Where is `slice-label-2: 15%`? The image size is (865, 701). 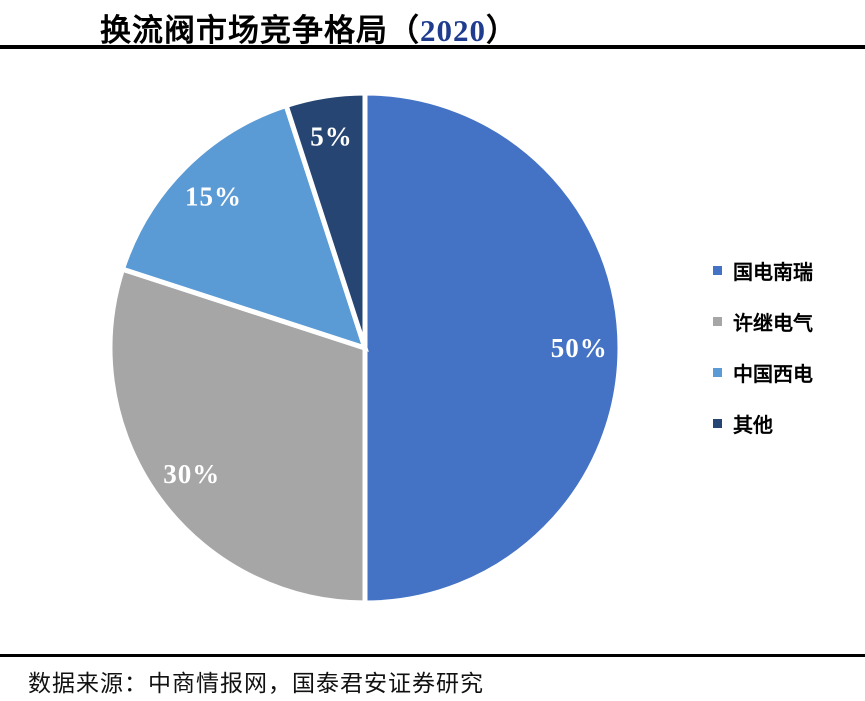
slice-label-2: 15% is located at coordinates (213, 197).